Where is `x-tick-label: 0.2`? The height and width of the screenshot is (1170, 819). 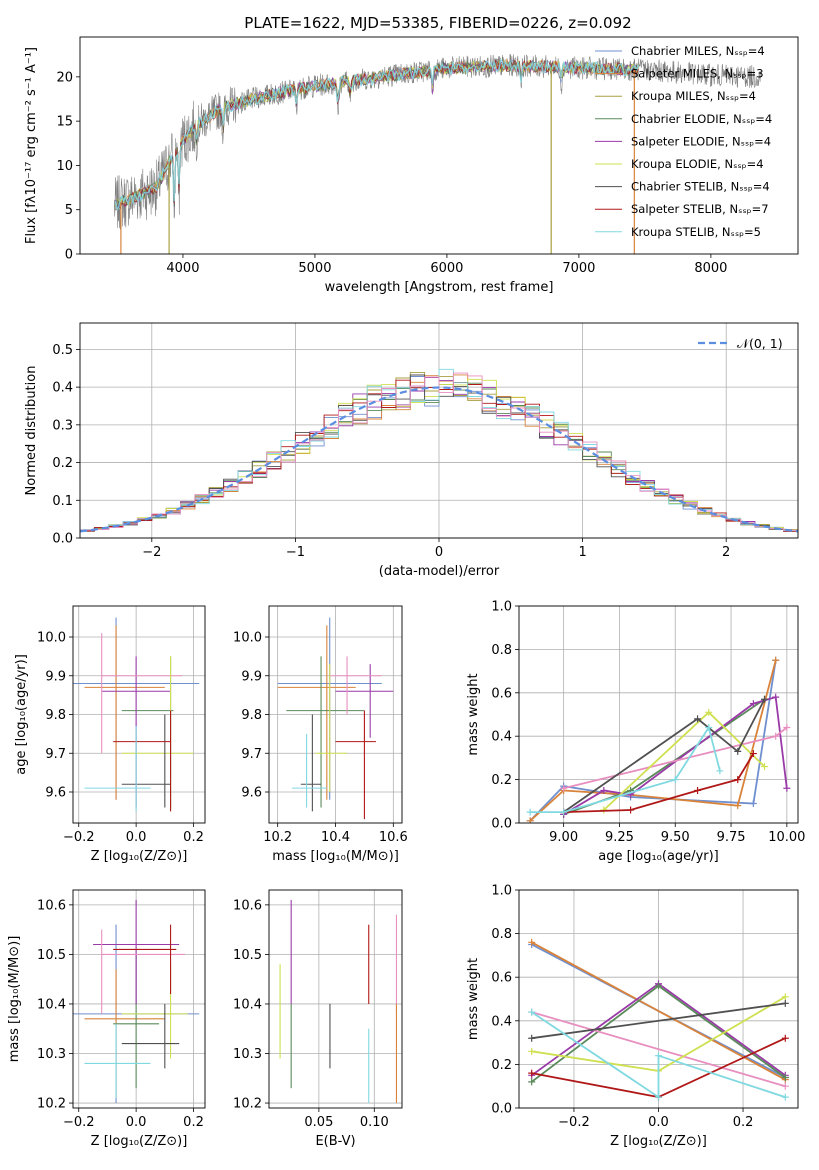 x-tick-label: 0.2 is located at coordinates (193, 1122).